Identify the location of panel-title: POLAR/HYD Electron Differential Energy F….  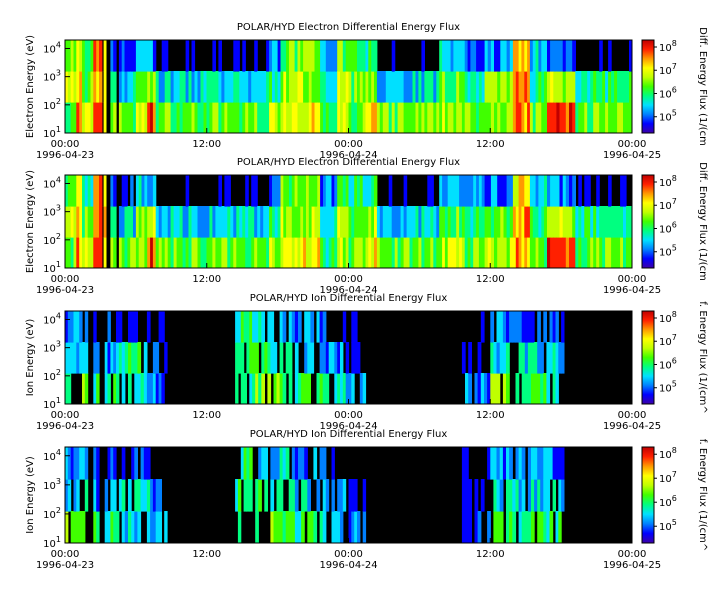
(348, 27).